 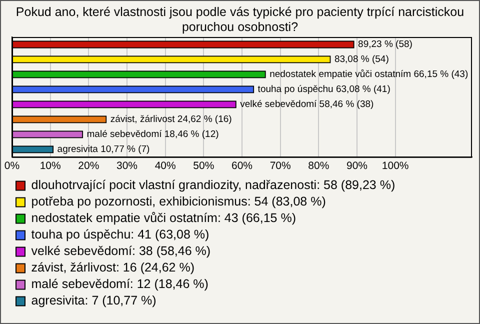 What do you see at coordinates (165, 166) in the screenshot?
I see `x-tick-label: 40%` at bounding box center [165, 166].